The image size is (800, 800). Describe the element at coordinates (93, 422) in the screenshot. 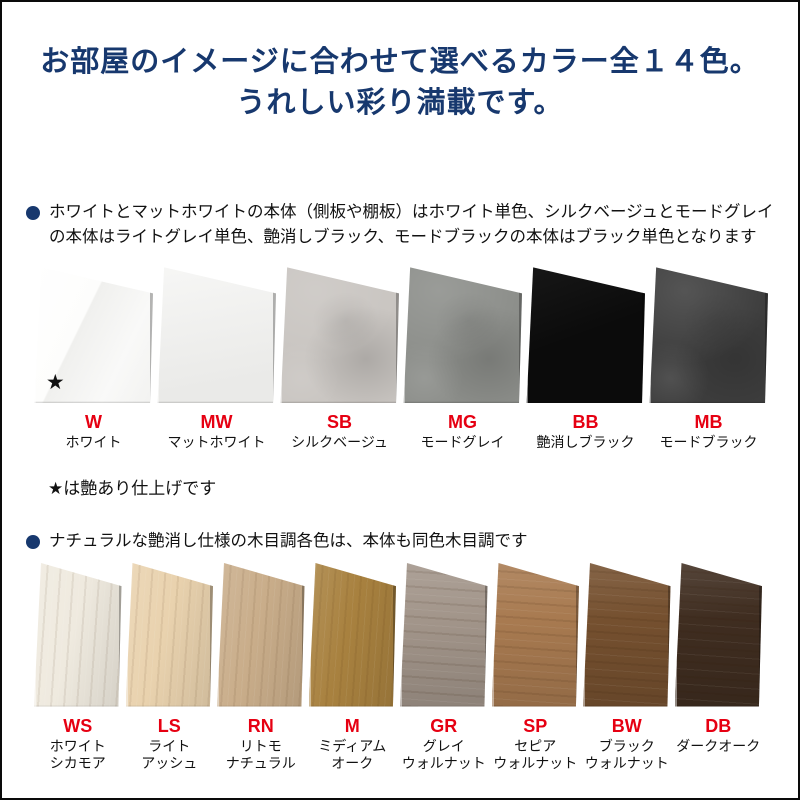

I see `swatch-code: W` at that location.